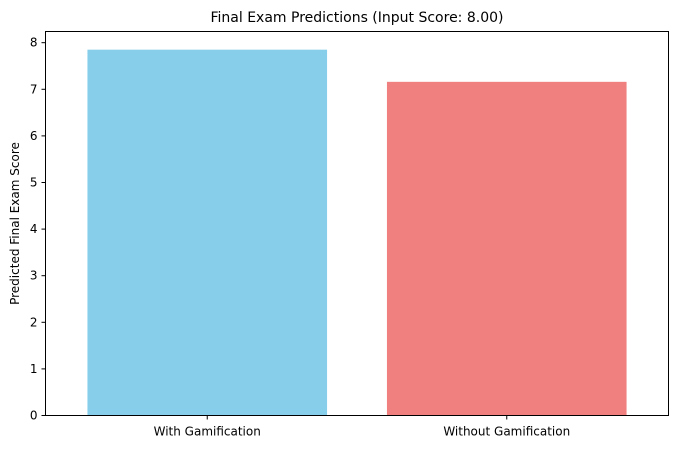 This screenshot has width=678, height=449. I want to click on x-tick-label: With Gamification, so click(207, 432).